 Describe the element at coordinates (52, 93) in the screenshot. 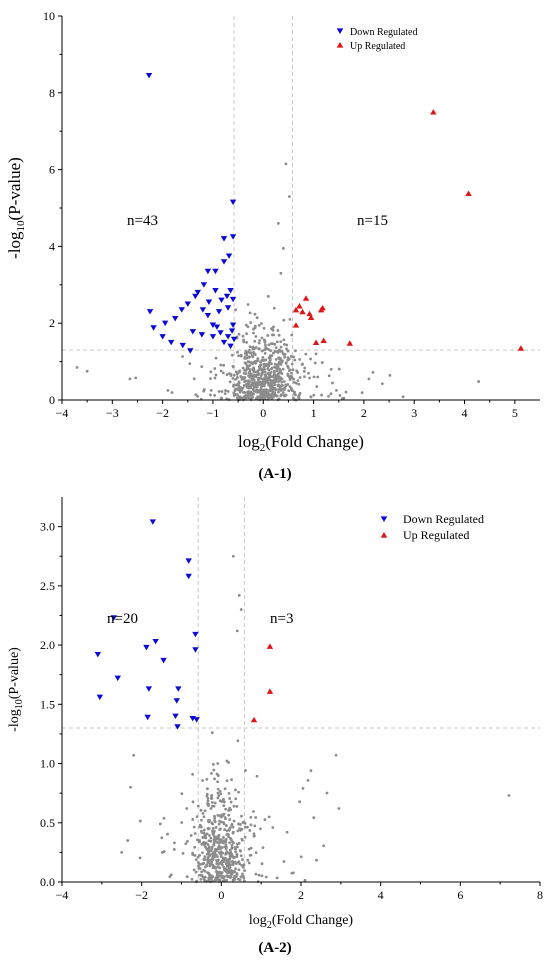

I see `y-tick-label: 8` at that location.